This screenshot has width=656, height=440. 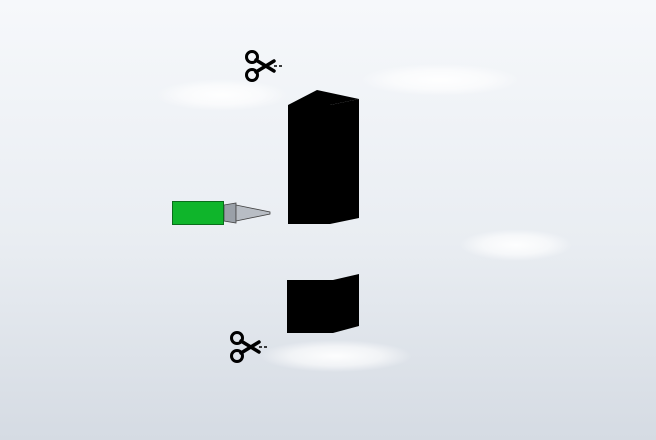 What do you see at coordinates (323, 157) in the screenshot?
I see `dowel-top` at bounding box center [323, 157].